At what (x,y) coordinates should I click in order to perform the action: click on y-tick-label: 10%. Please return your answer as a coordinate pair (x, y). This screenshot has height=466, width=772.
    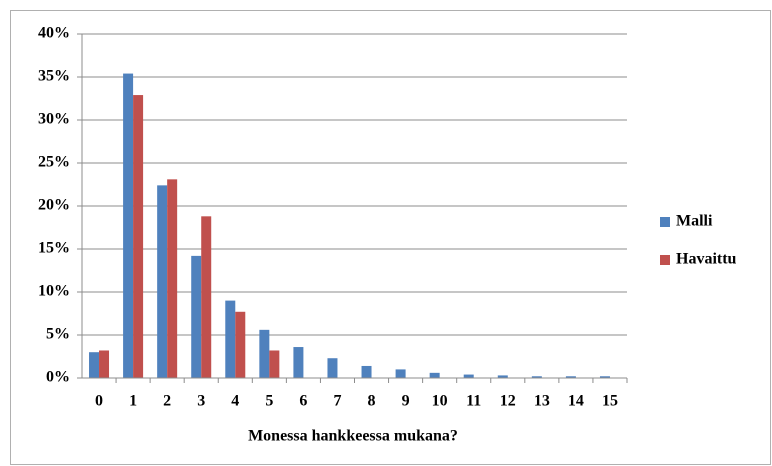
    Looking at the image, I should click on (54, 291).